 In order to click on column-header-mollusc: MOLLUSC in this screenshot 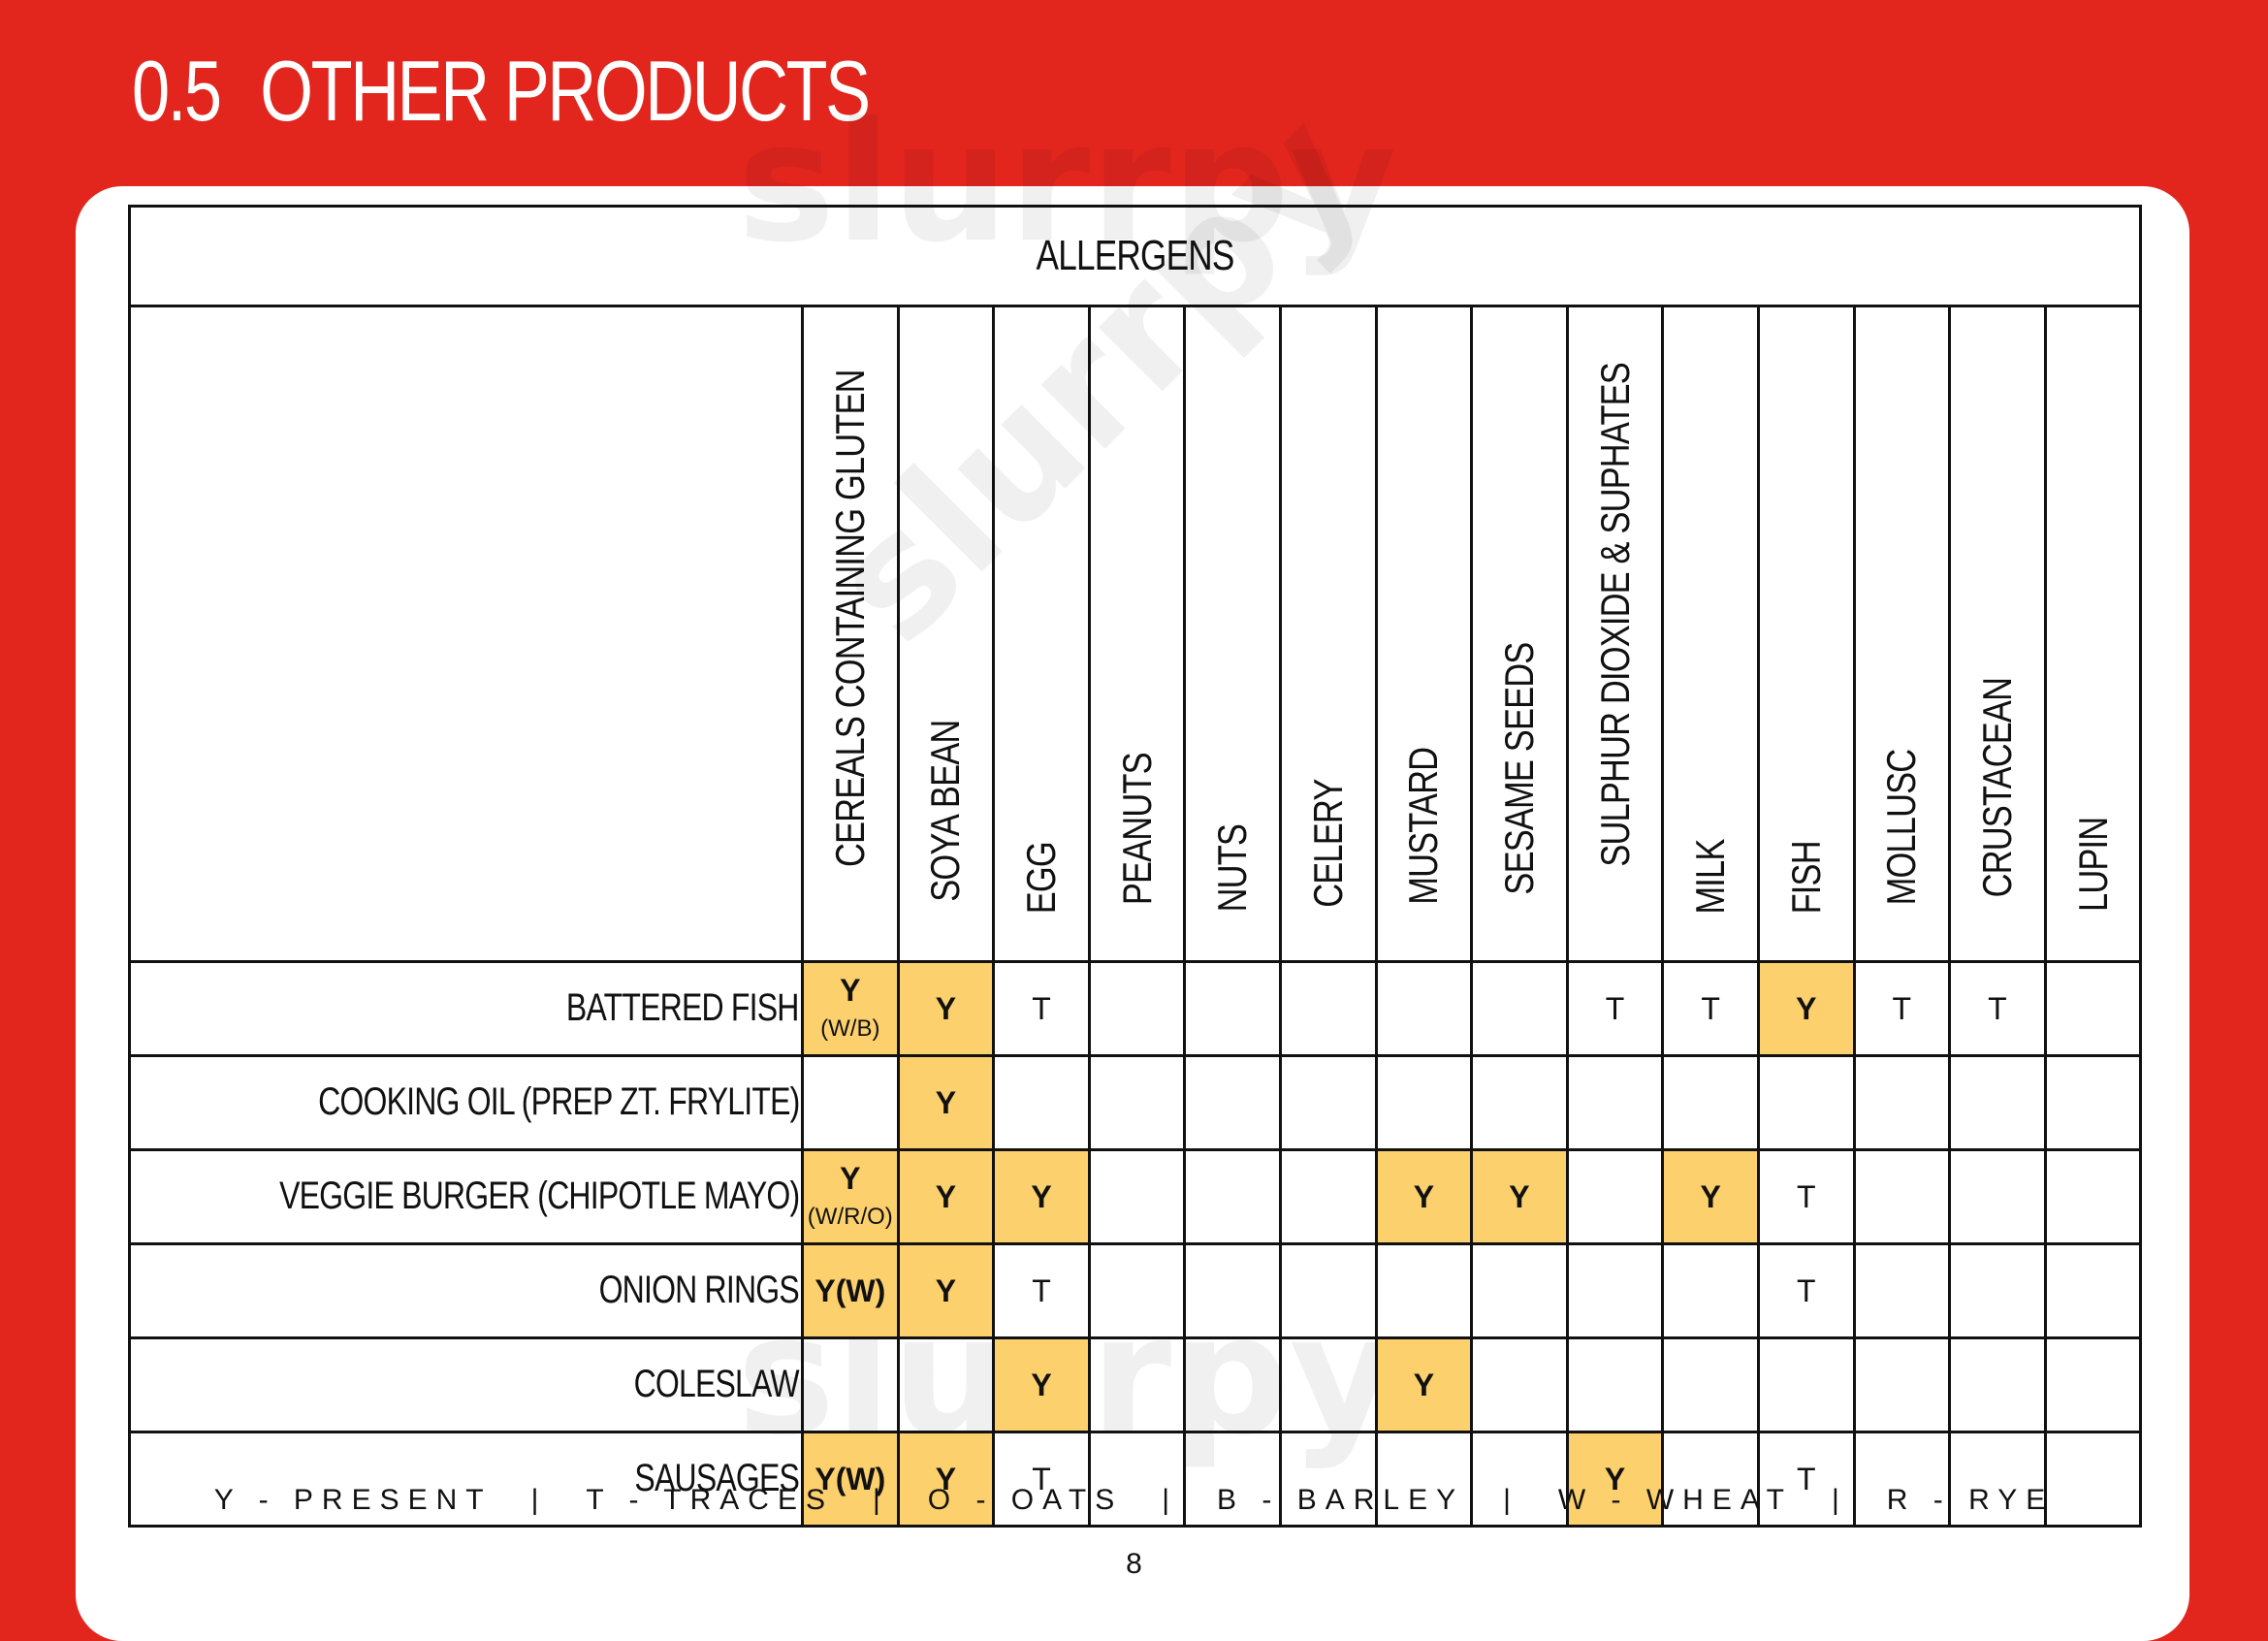, I will do `click(1902, 634)`.